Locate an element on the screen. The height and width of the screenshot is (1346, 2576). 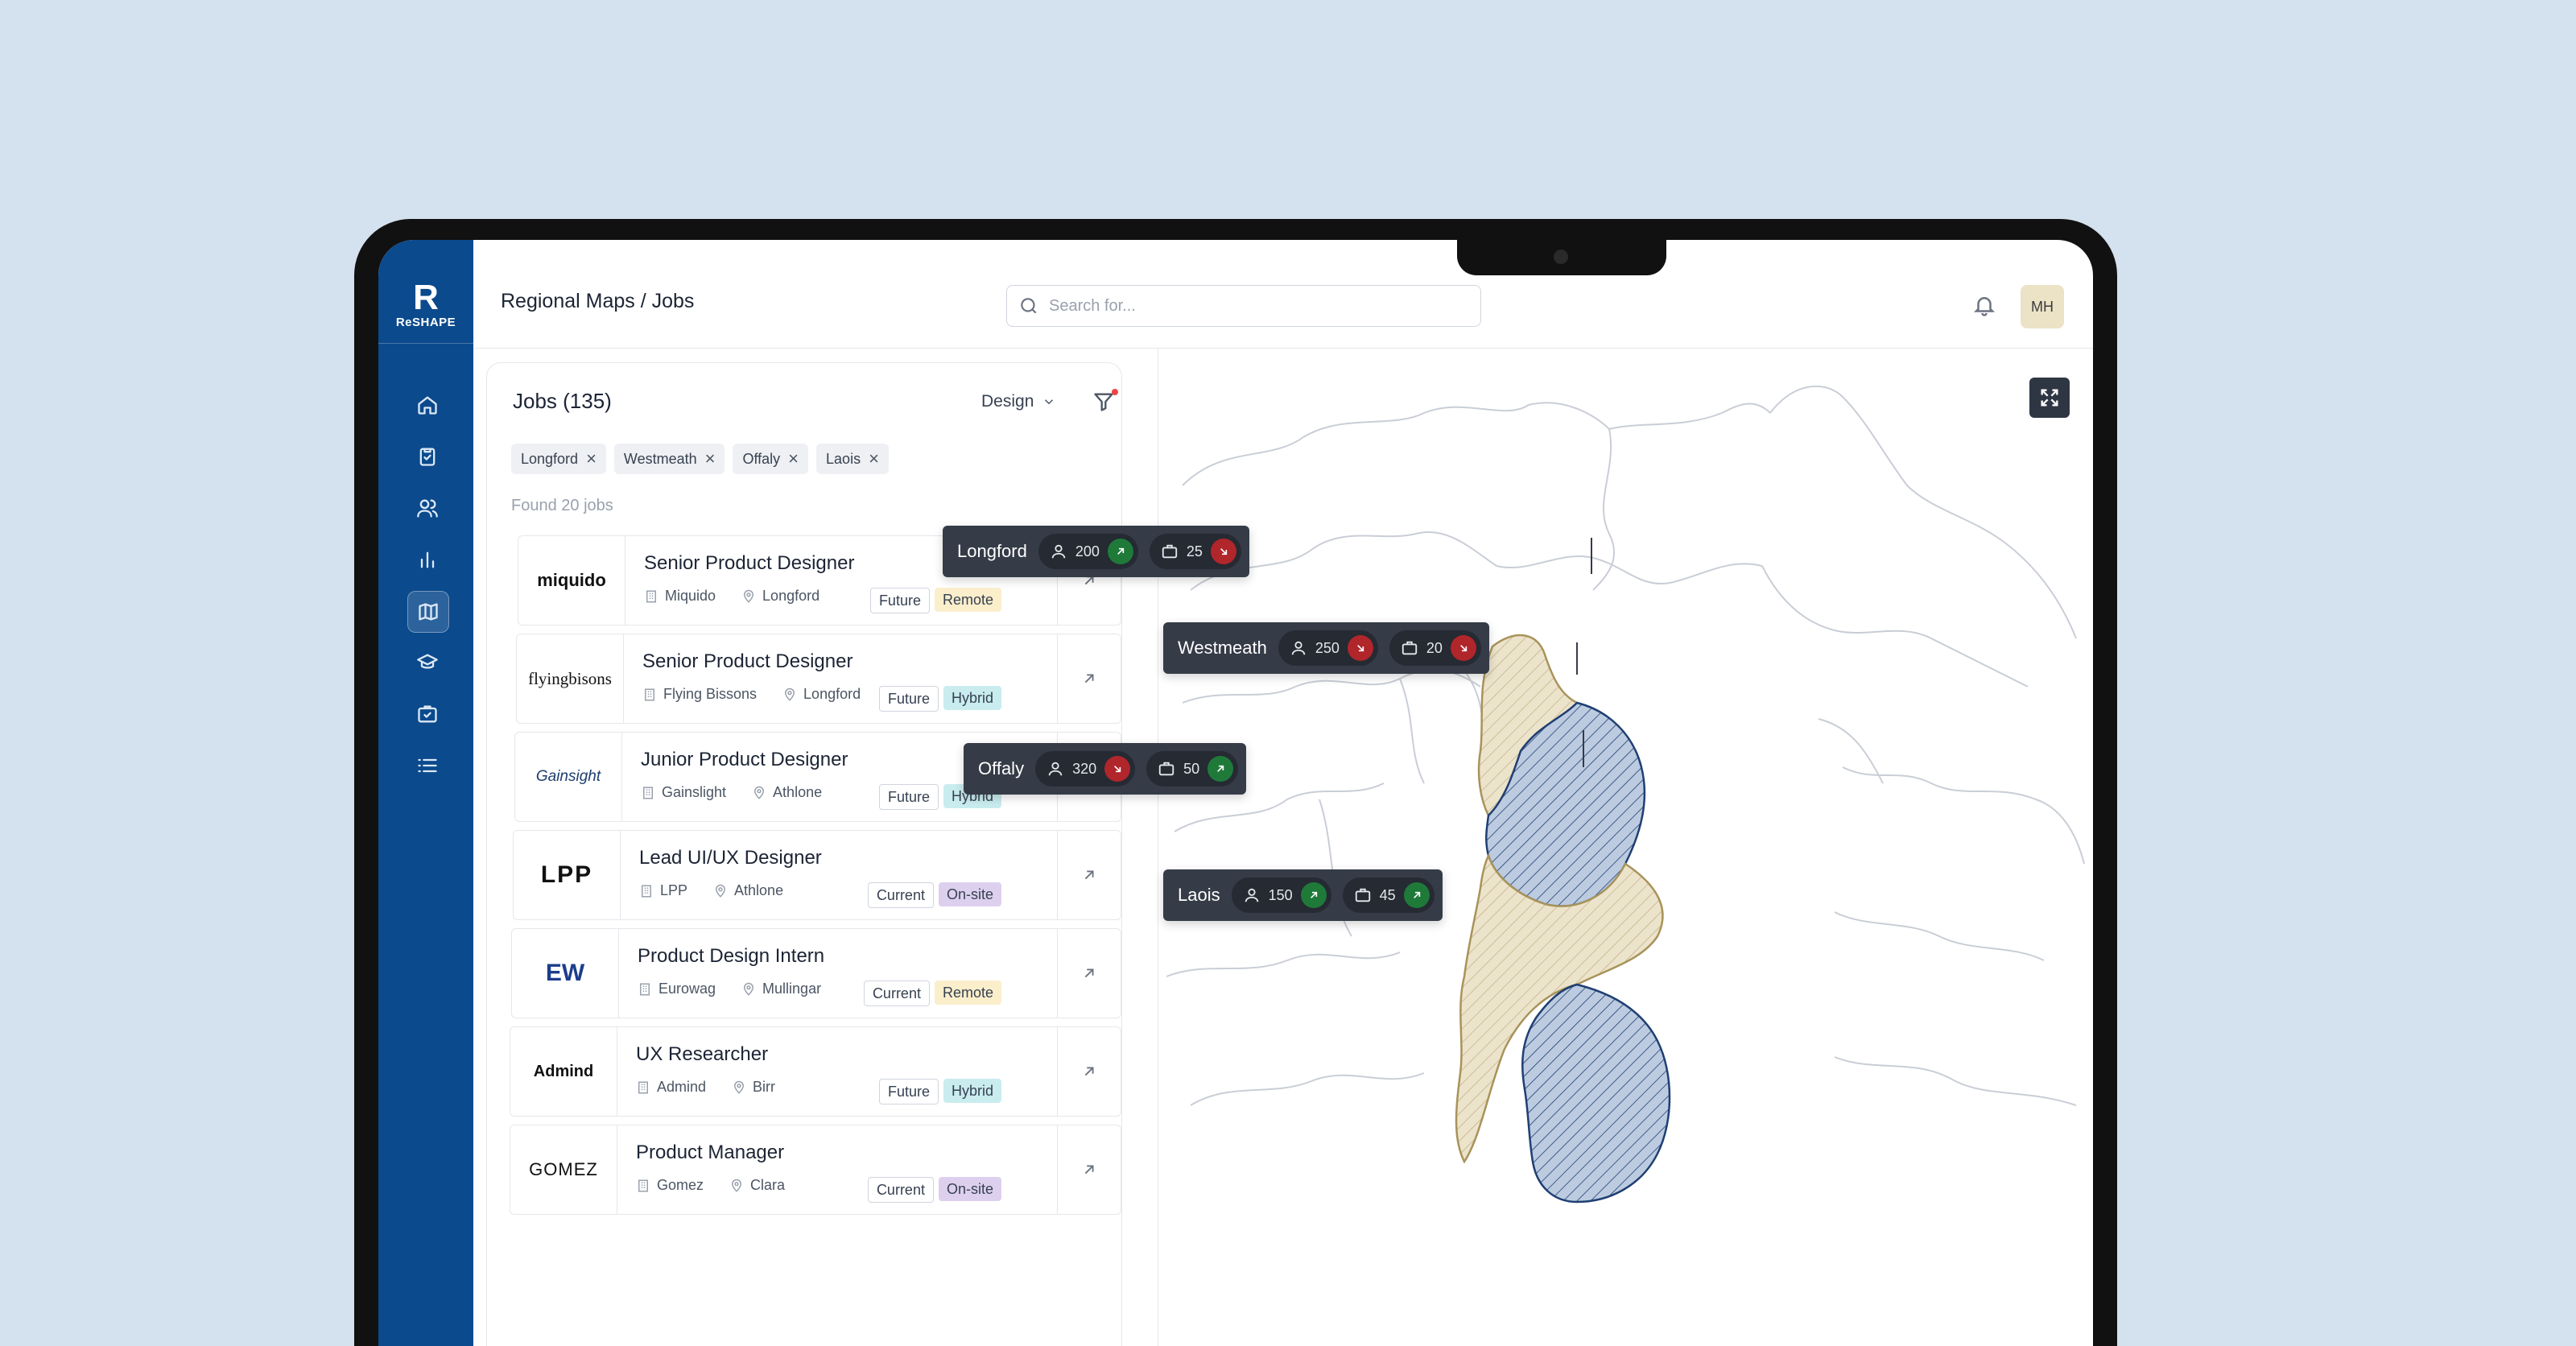
filter-chip: Offaly × is located at coordinates (771, 459).